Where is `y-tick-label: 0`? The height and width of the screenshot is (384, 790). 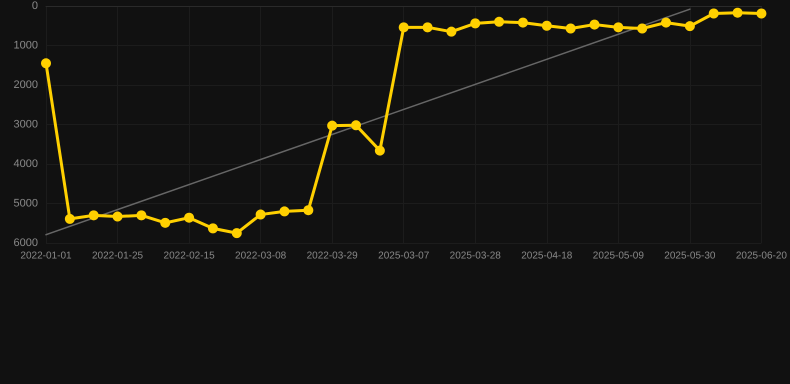 y-tick-label: 0 is located at coordinates (35, 6).